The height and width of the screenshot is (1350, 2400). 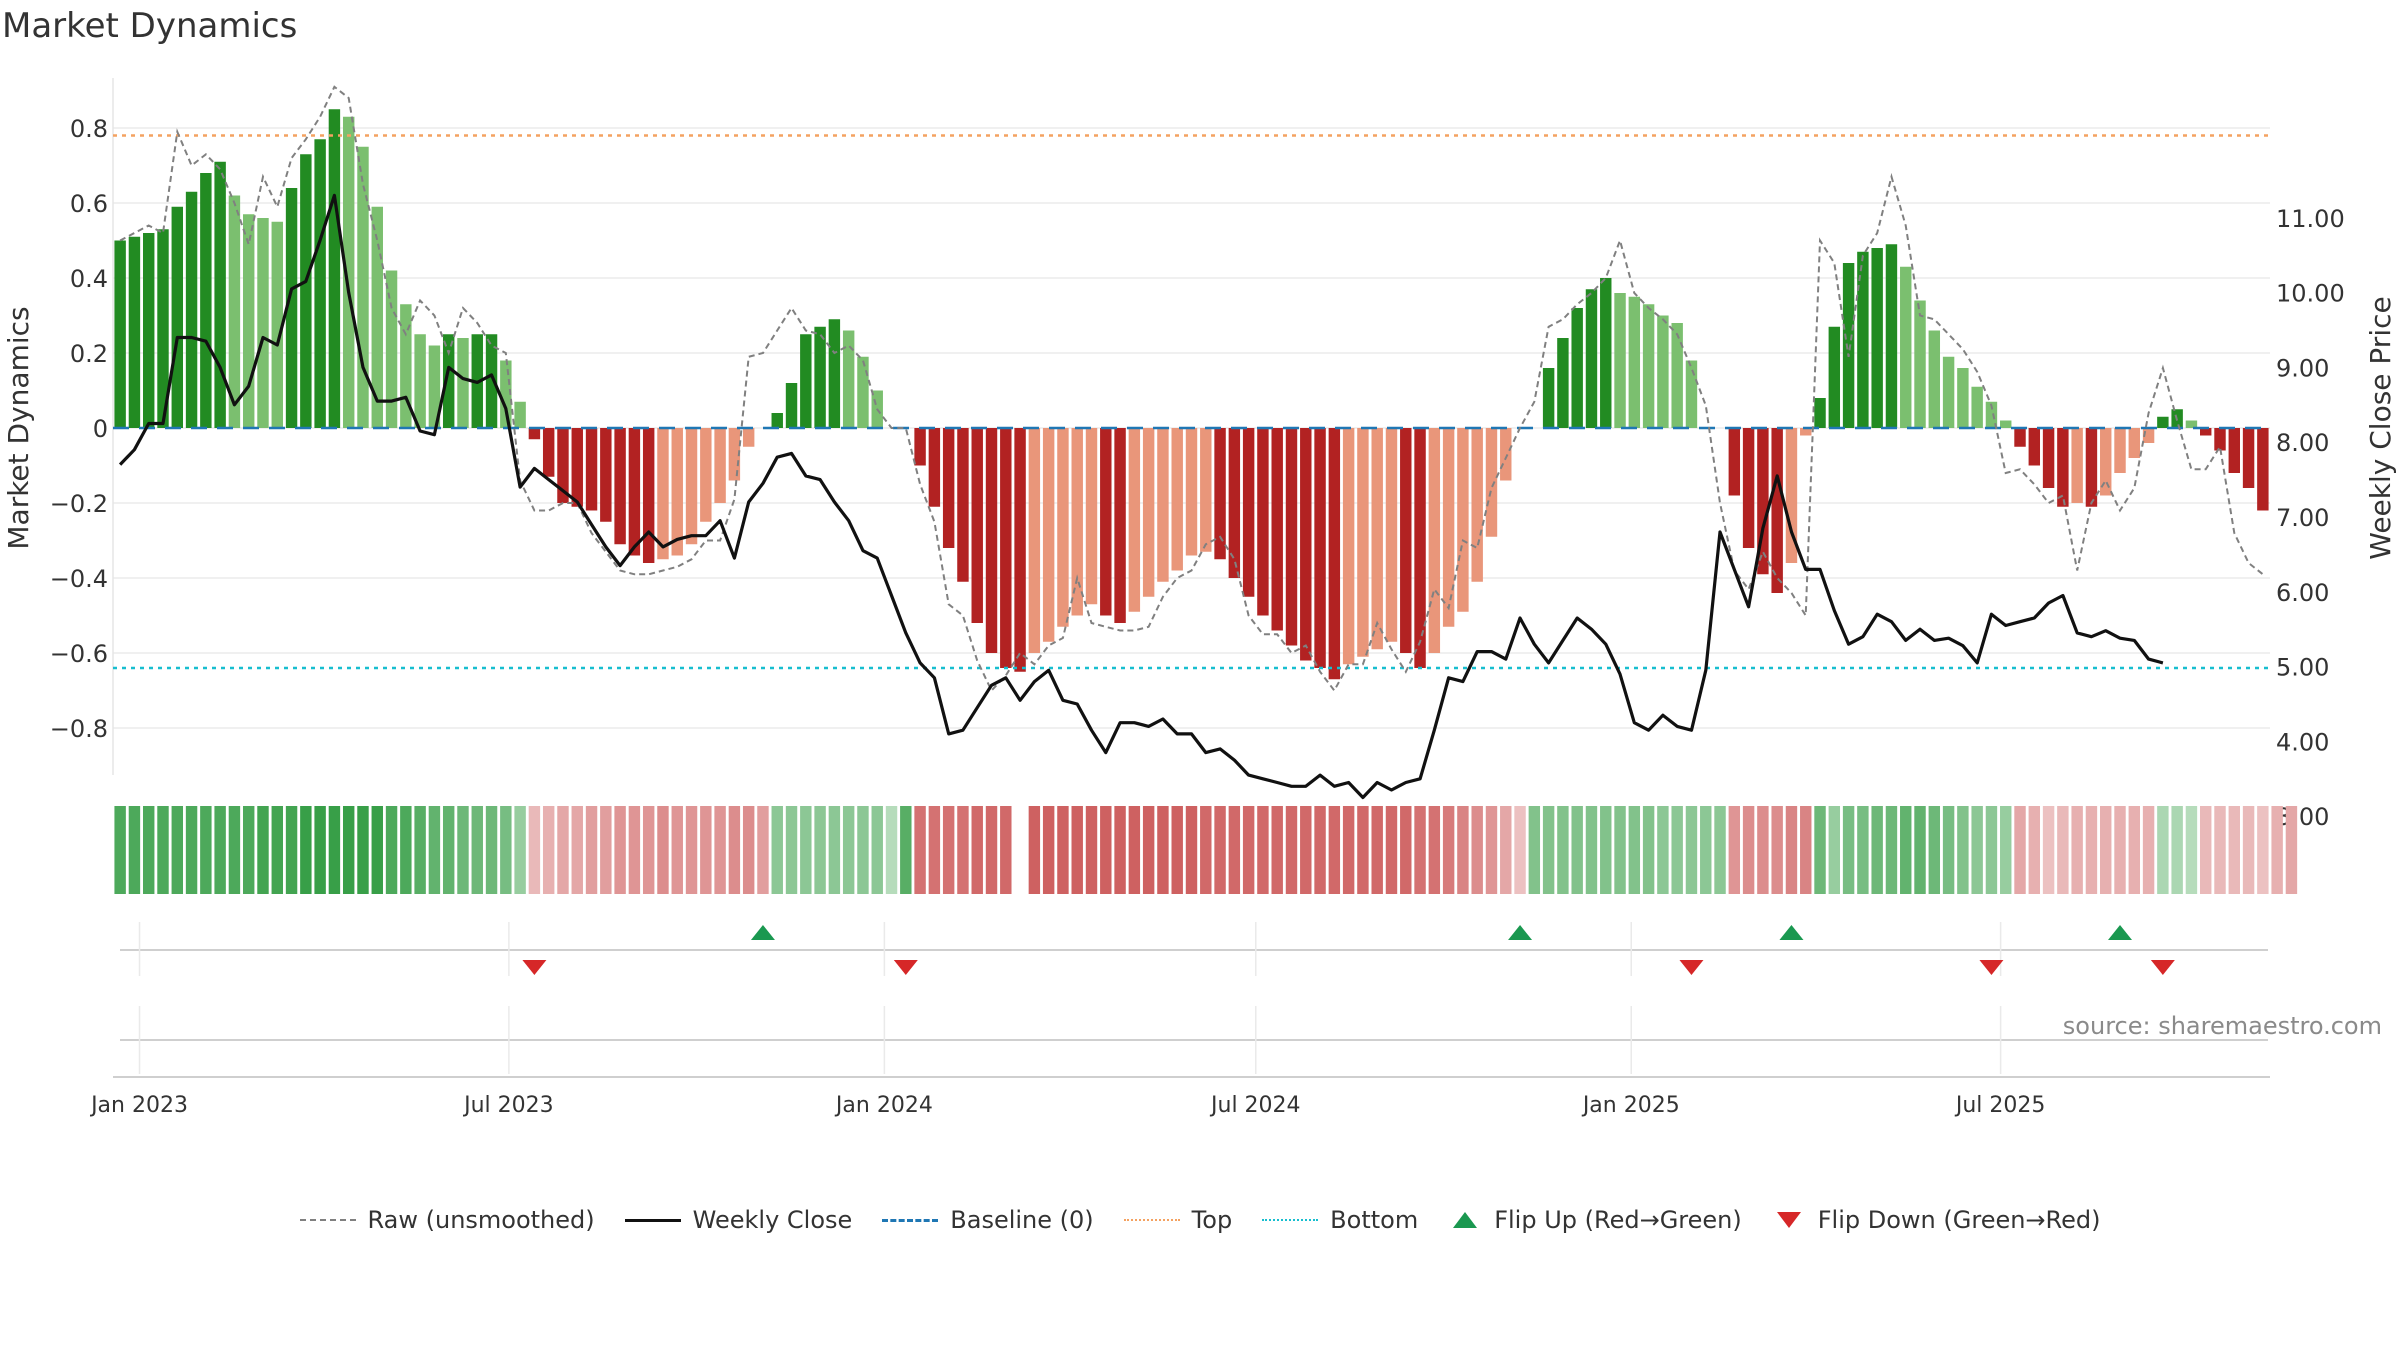 What do you see at coordinates (79, 429) in the screenshot?
I see `y-axis-ticks: 0.8 0.6 0.4 0.2 0 −0.2 −0.4 −0.6 −0.8` at bounding box center [79, 429].